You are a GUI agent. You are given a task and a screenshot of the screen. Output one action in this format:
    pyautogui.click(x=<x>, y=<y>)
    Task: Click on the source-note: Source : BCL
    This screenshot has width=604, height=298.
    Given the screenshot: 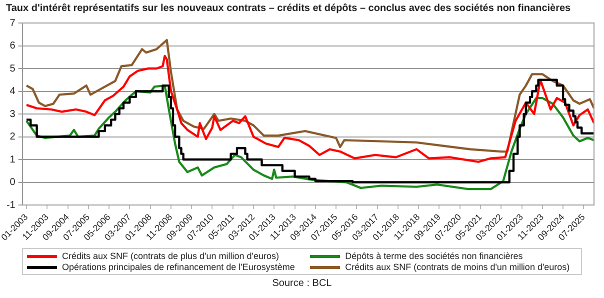 What is the action you would take?
    pyautogui.click(x=302, y=283)
    